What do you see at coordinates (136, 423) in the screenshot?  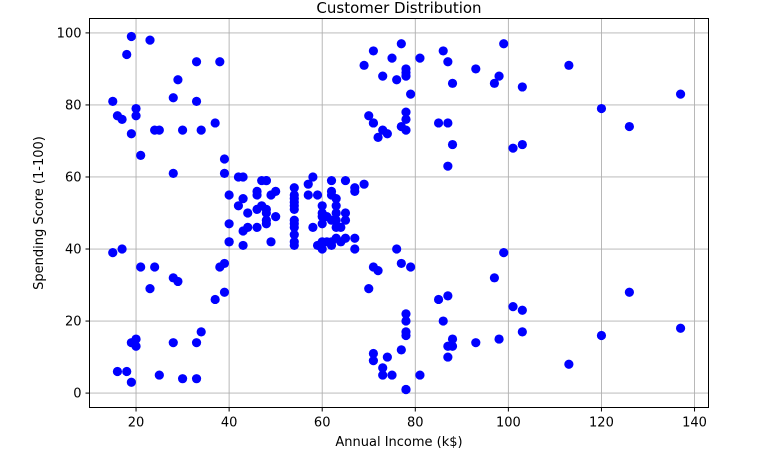 I see `x-tick-label: 20` at bounding box center [136, 423].